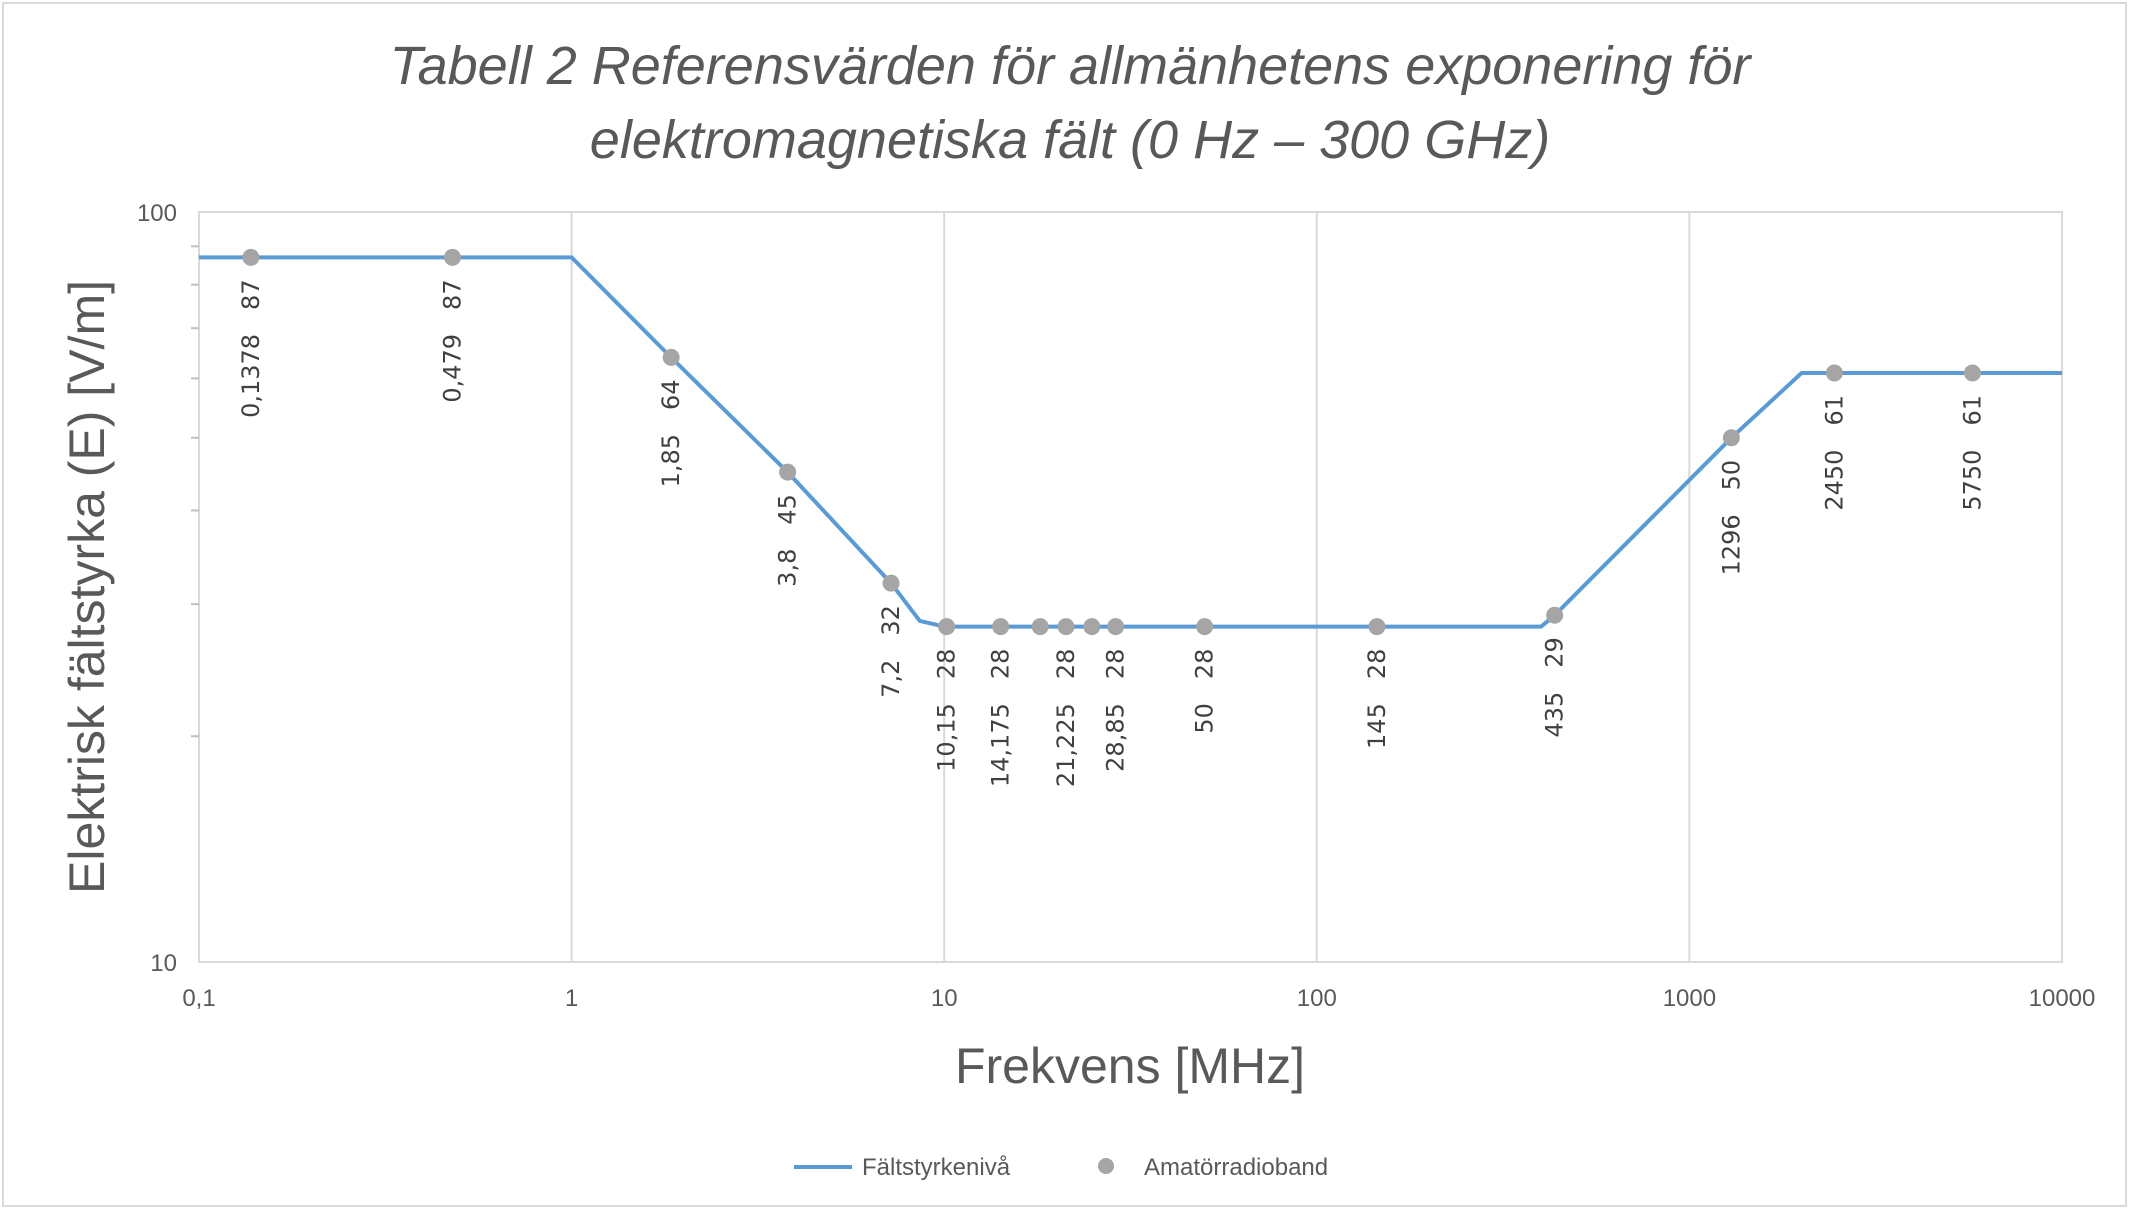  Describe the element at coordinates (936, 1167) in the screenshot. I see `legend-label-line: Fältstyrkenivå` at that location.